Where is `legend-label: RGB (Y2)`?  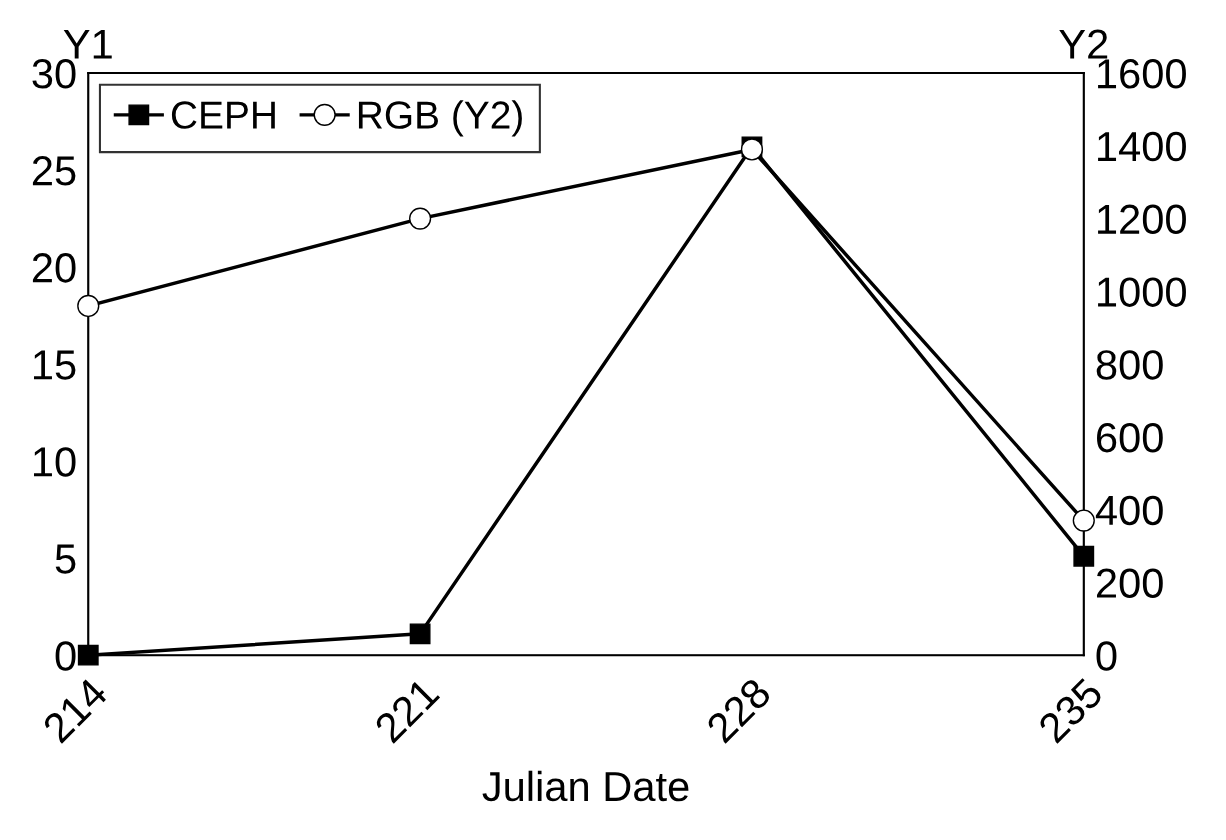
legend-label: RGB (Y2) is located at coordinates (440, 118).